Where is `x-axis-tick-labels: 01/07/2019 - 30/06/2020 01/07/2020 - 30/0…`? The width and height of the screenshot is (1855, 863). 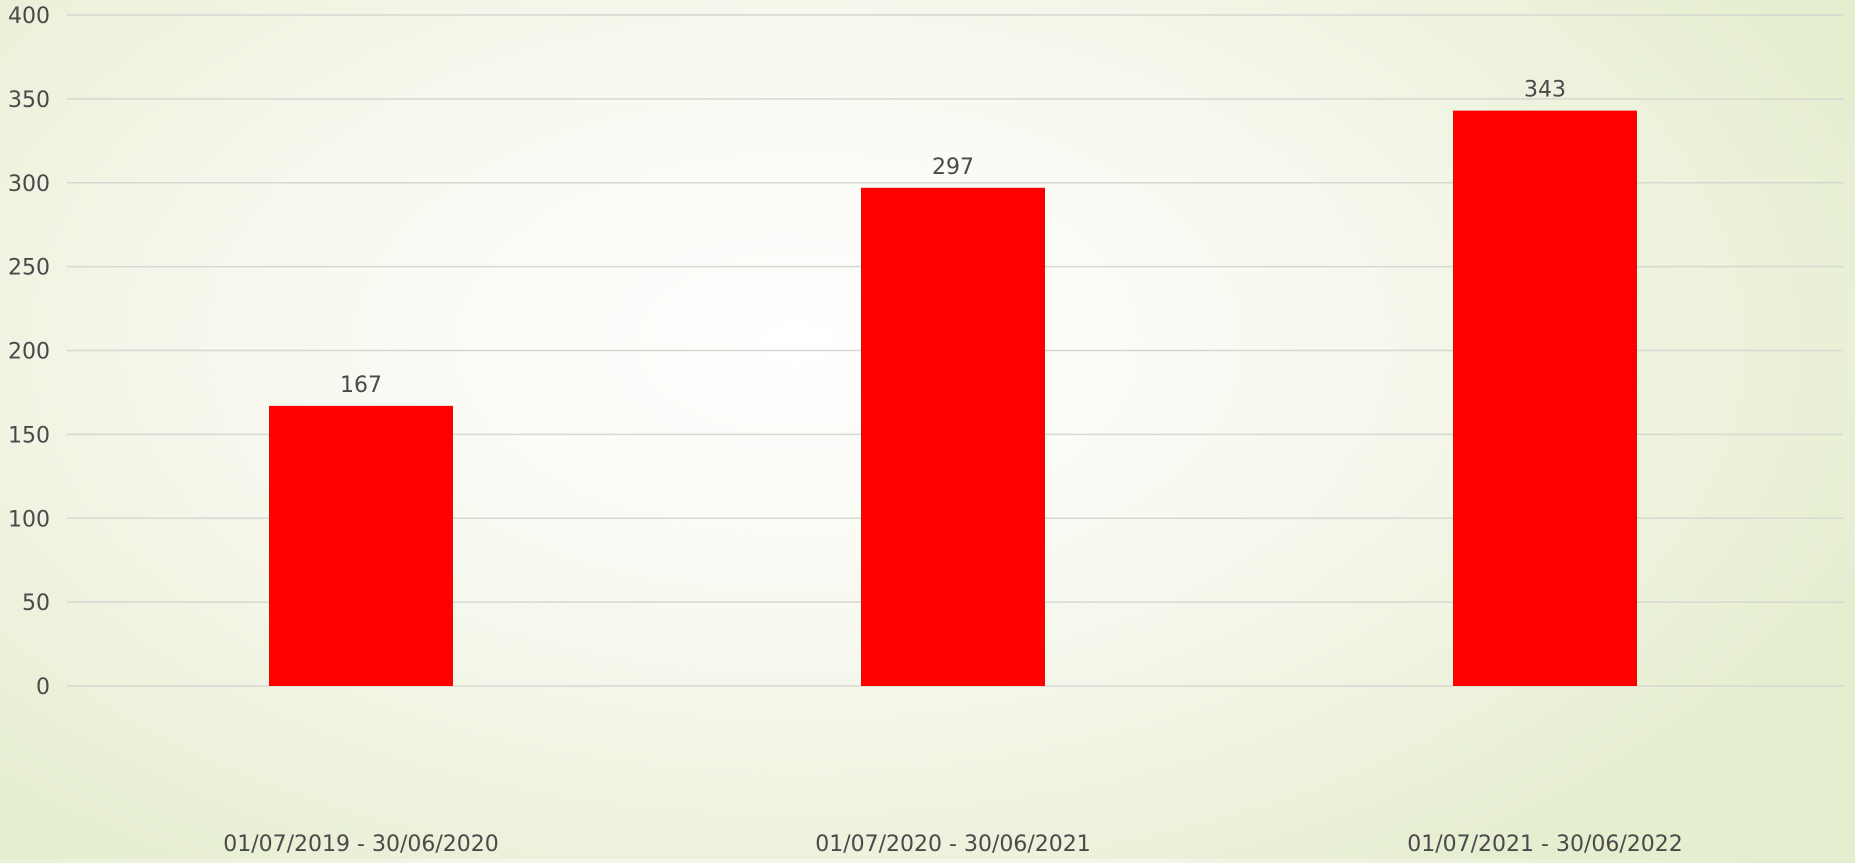
x-axis-tick-labels: 01/07/2019 - 30/06/2020 01/07/2020 - 30/0… is located at coordinates (953, 844).